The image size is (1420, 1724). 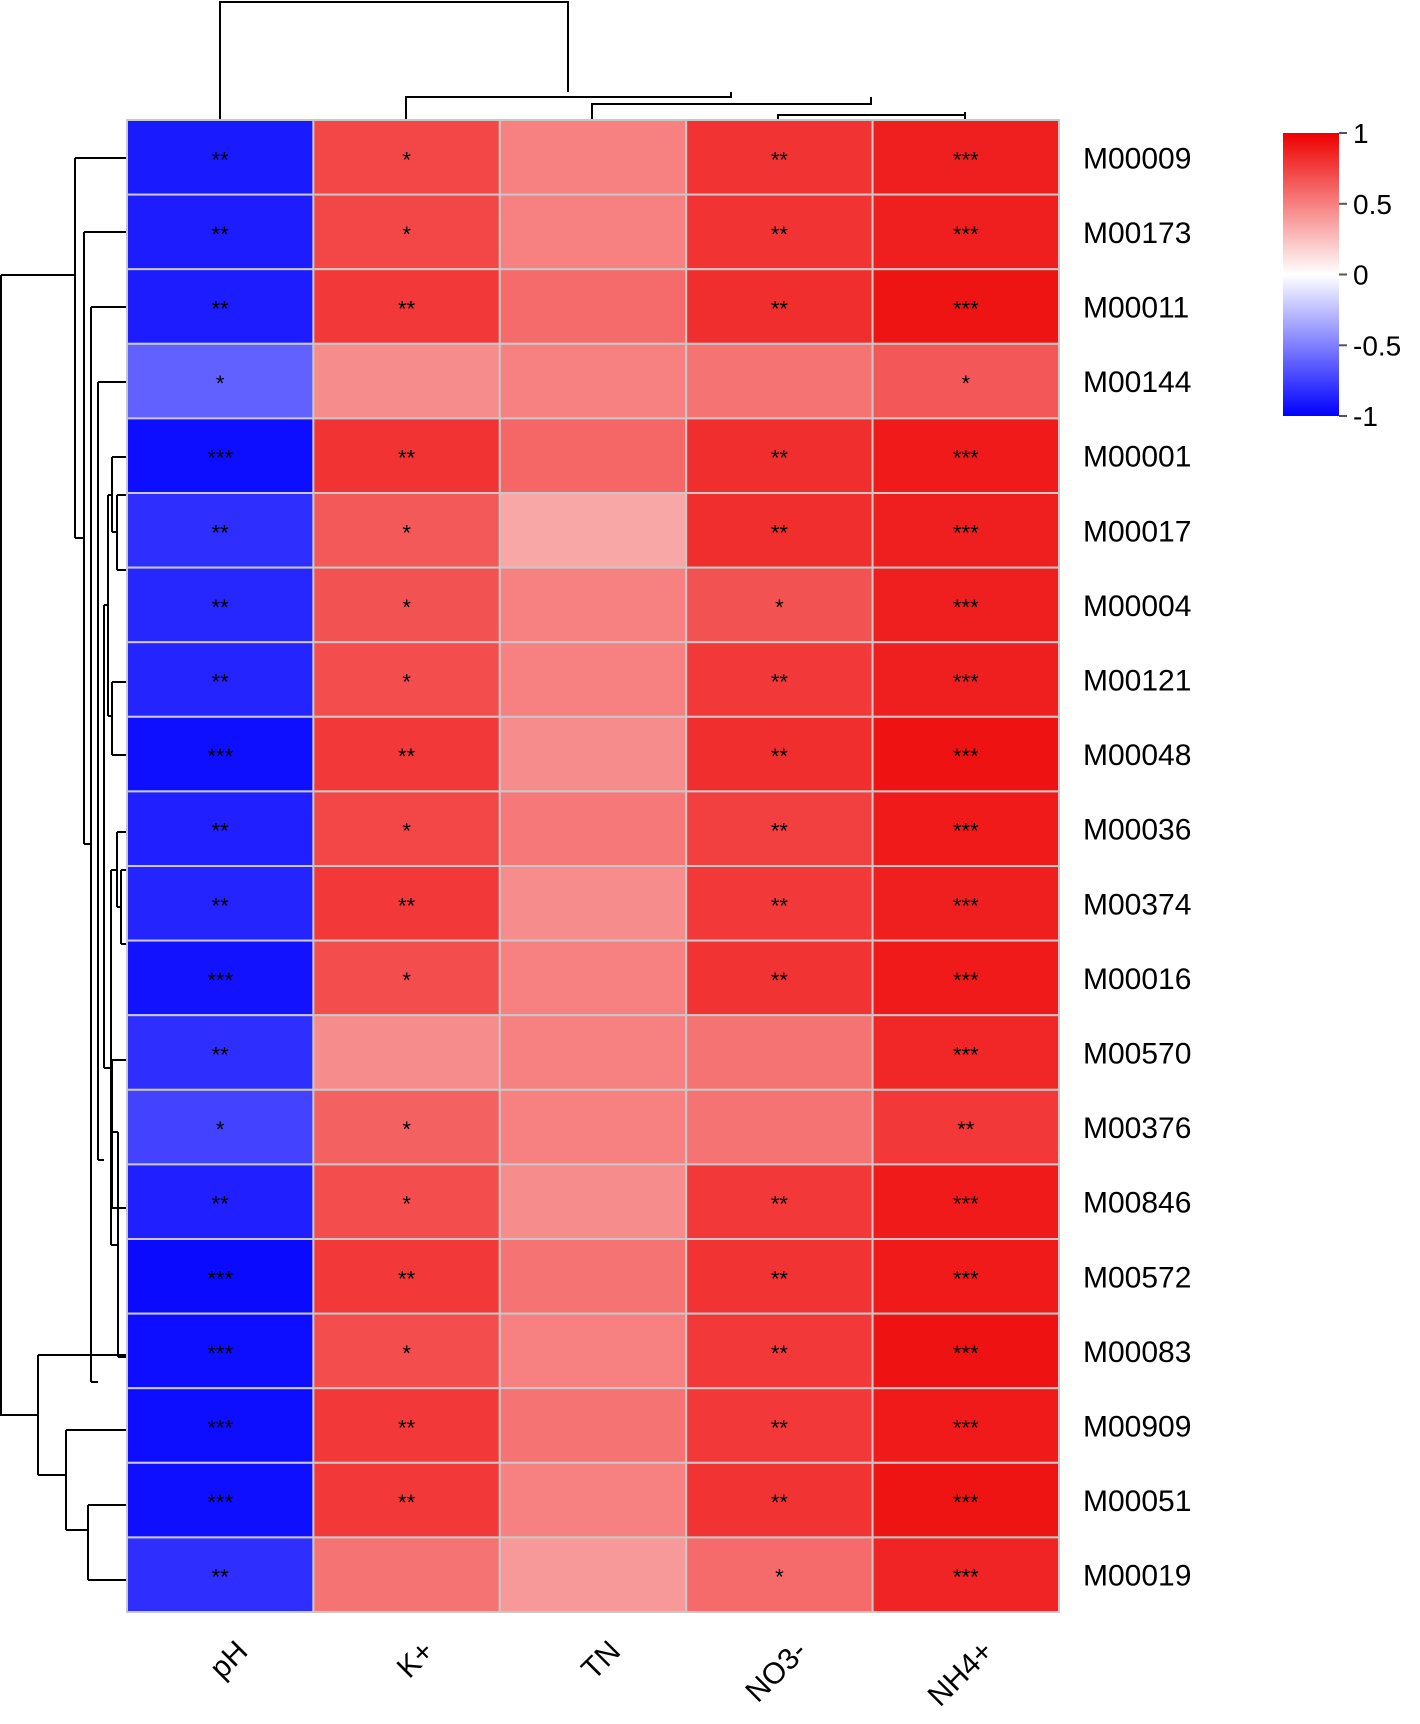 What do you see at coordinates (1137, 158) in the screenshot?
I see `row-label: M00009` at bounding box center [1137, 158].